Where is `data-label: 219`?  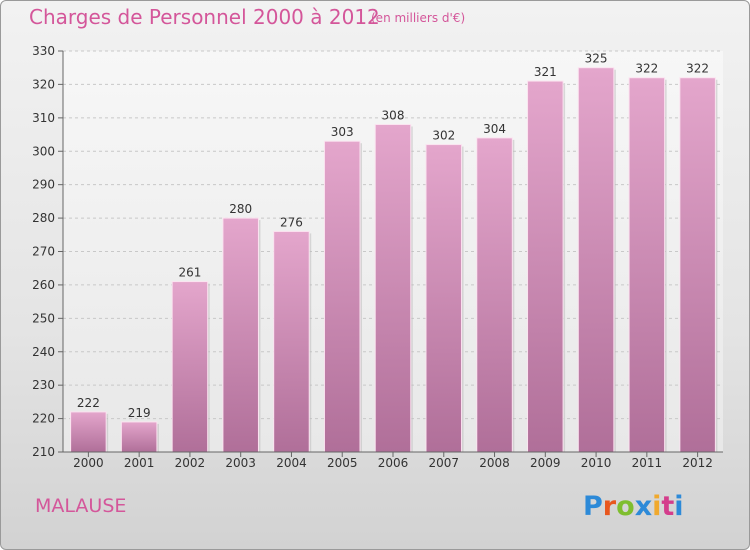
data-label: 219 is located at coordinates (139, 413).